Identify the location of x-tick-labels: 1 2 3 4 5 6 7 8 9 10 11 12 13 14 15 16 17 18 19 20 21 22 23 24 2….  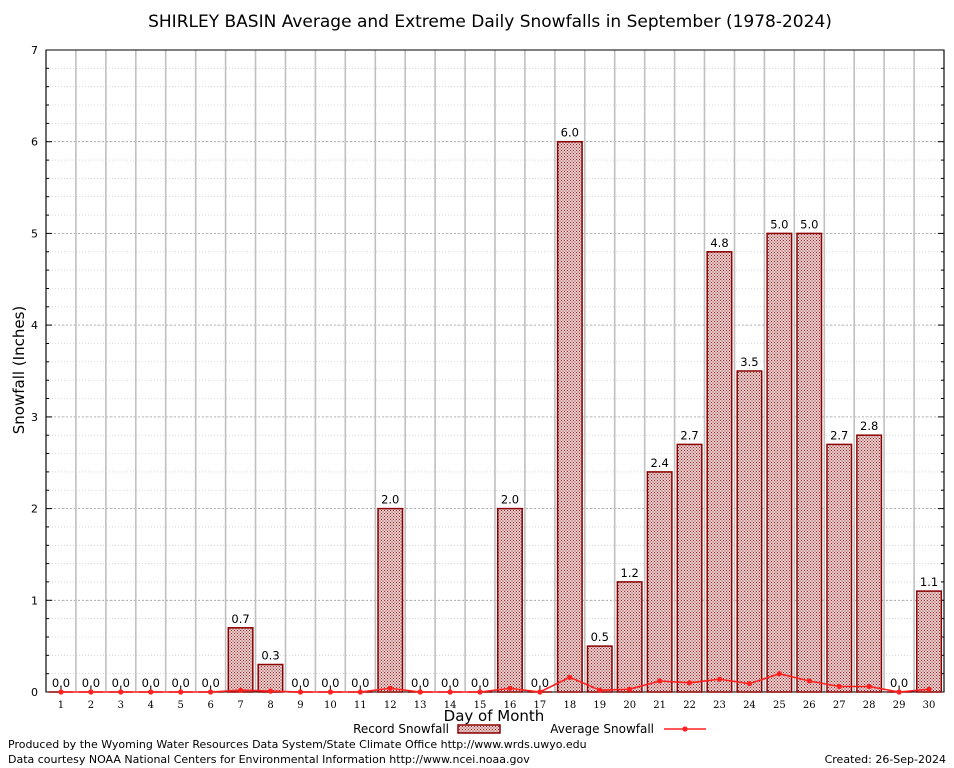
(497, 705).